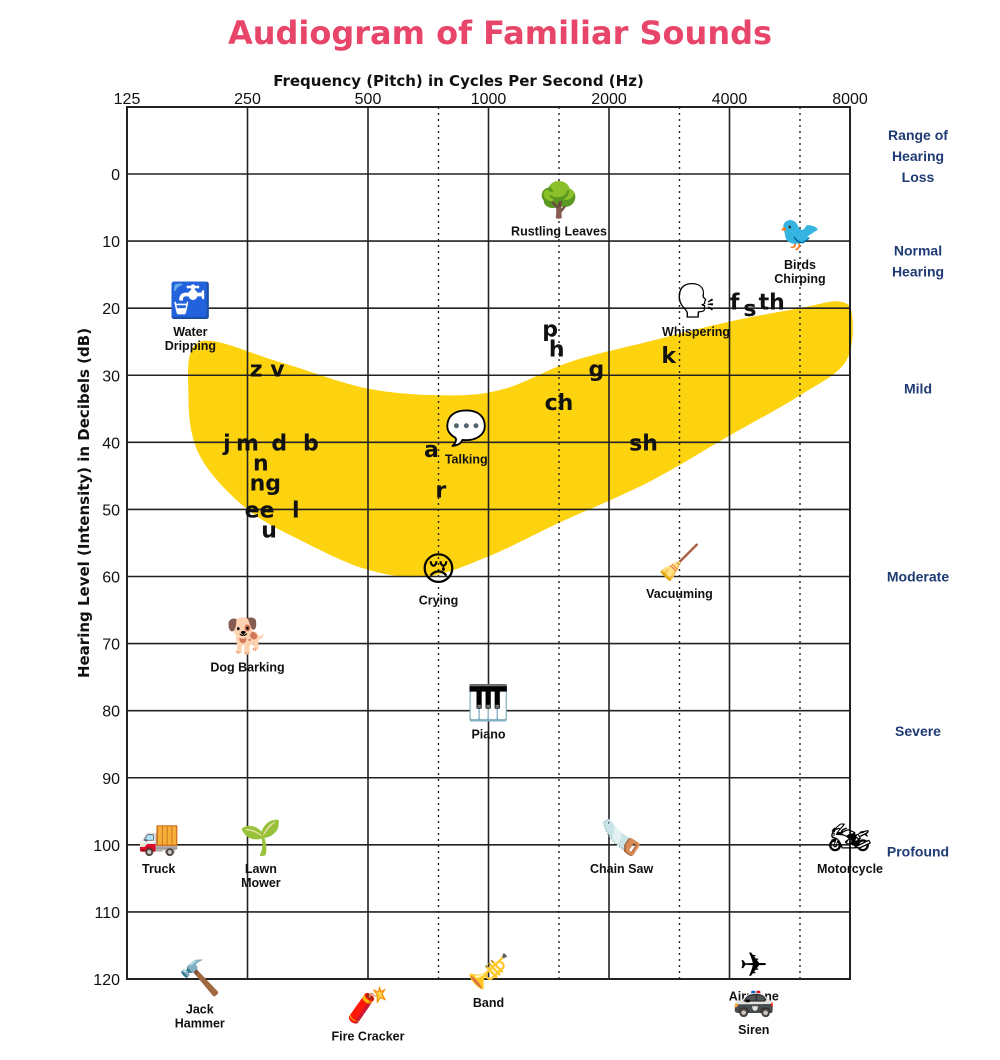 The image size is (1000, 1060). Describe the element at coordinates (247, 443) in the screenshot. I see `phoneme-label: m` at that location.